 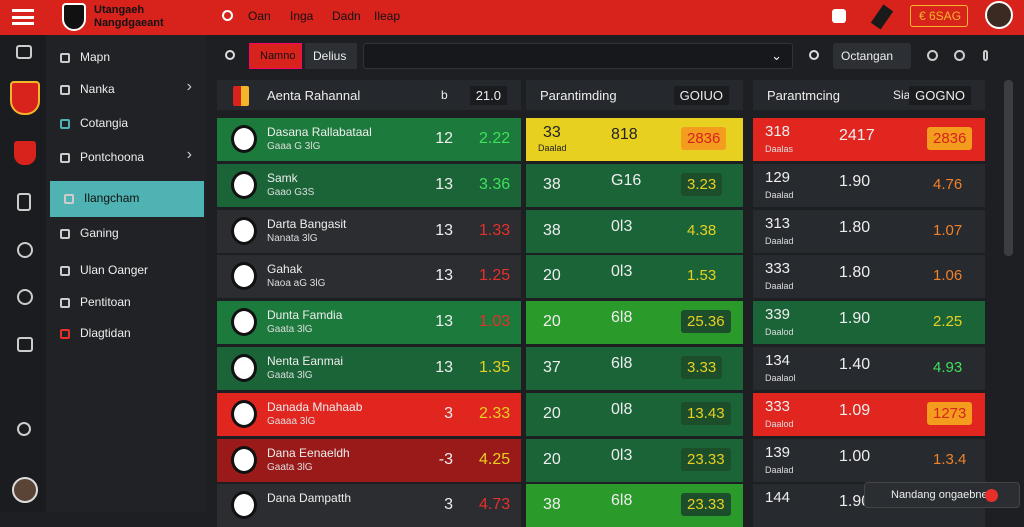 I want to click on row-mid: 38 0l3 4.38, so click(x=634, y=231).